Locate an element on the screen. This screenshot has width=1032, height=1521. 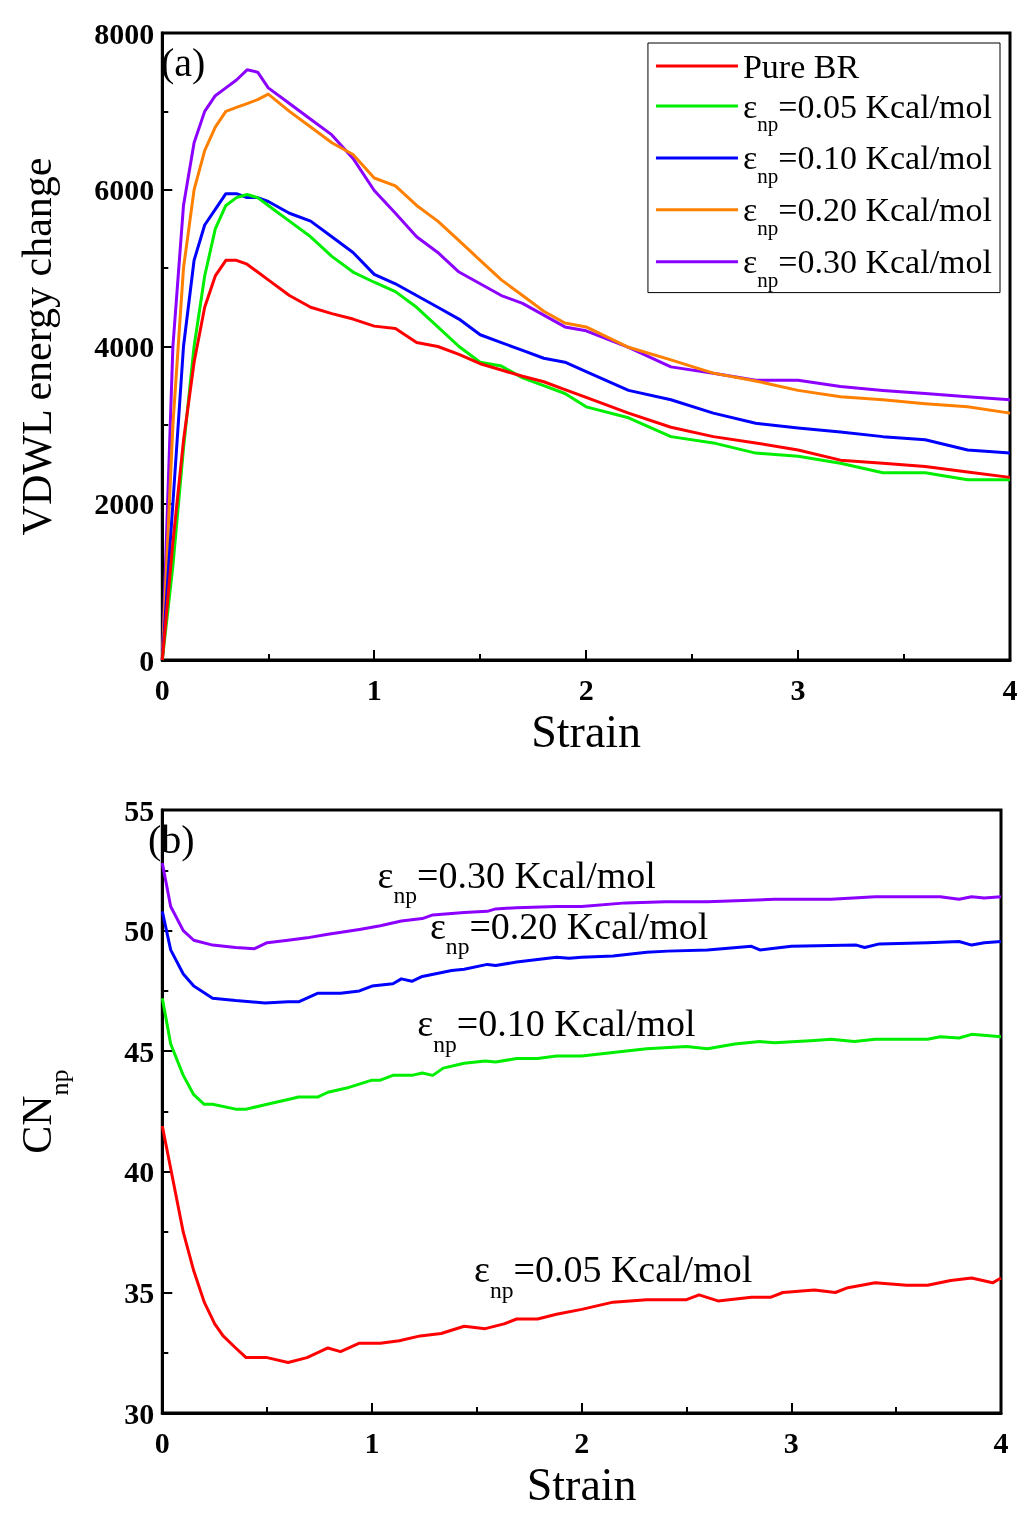
y-tick-label: 40 is located at coordinates (139, 1172).